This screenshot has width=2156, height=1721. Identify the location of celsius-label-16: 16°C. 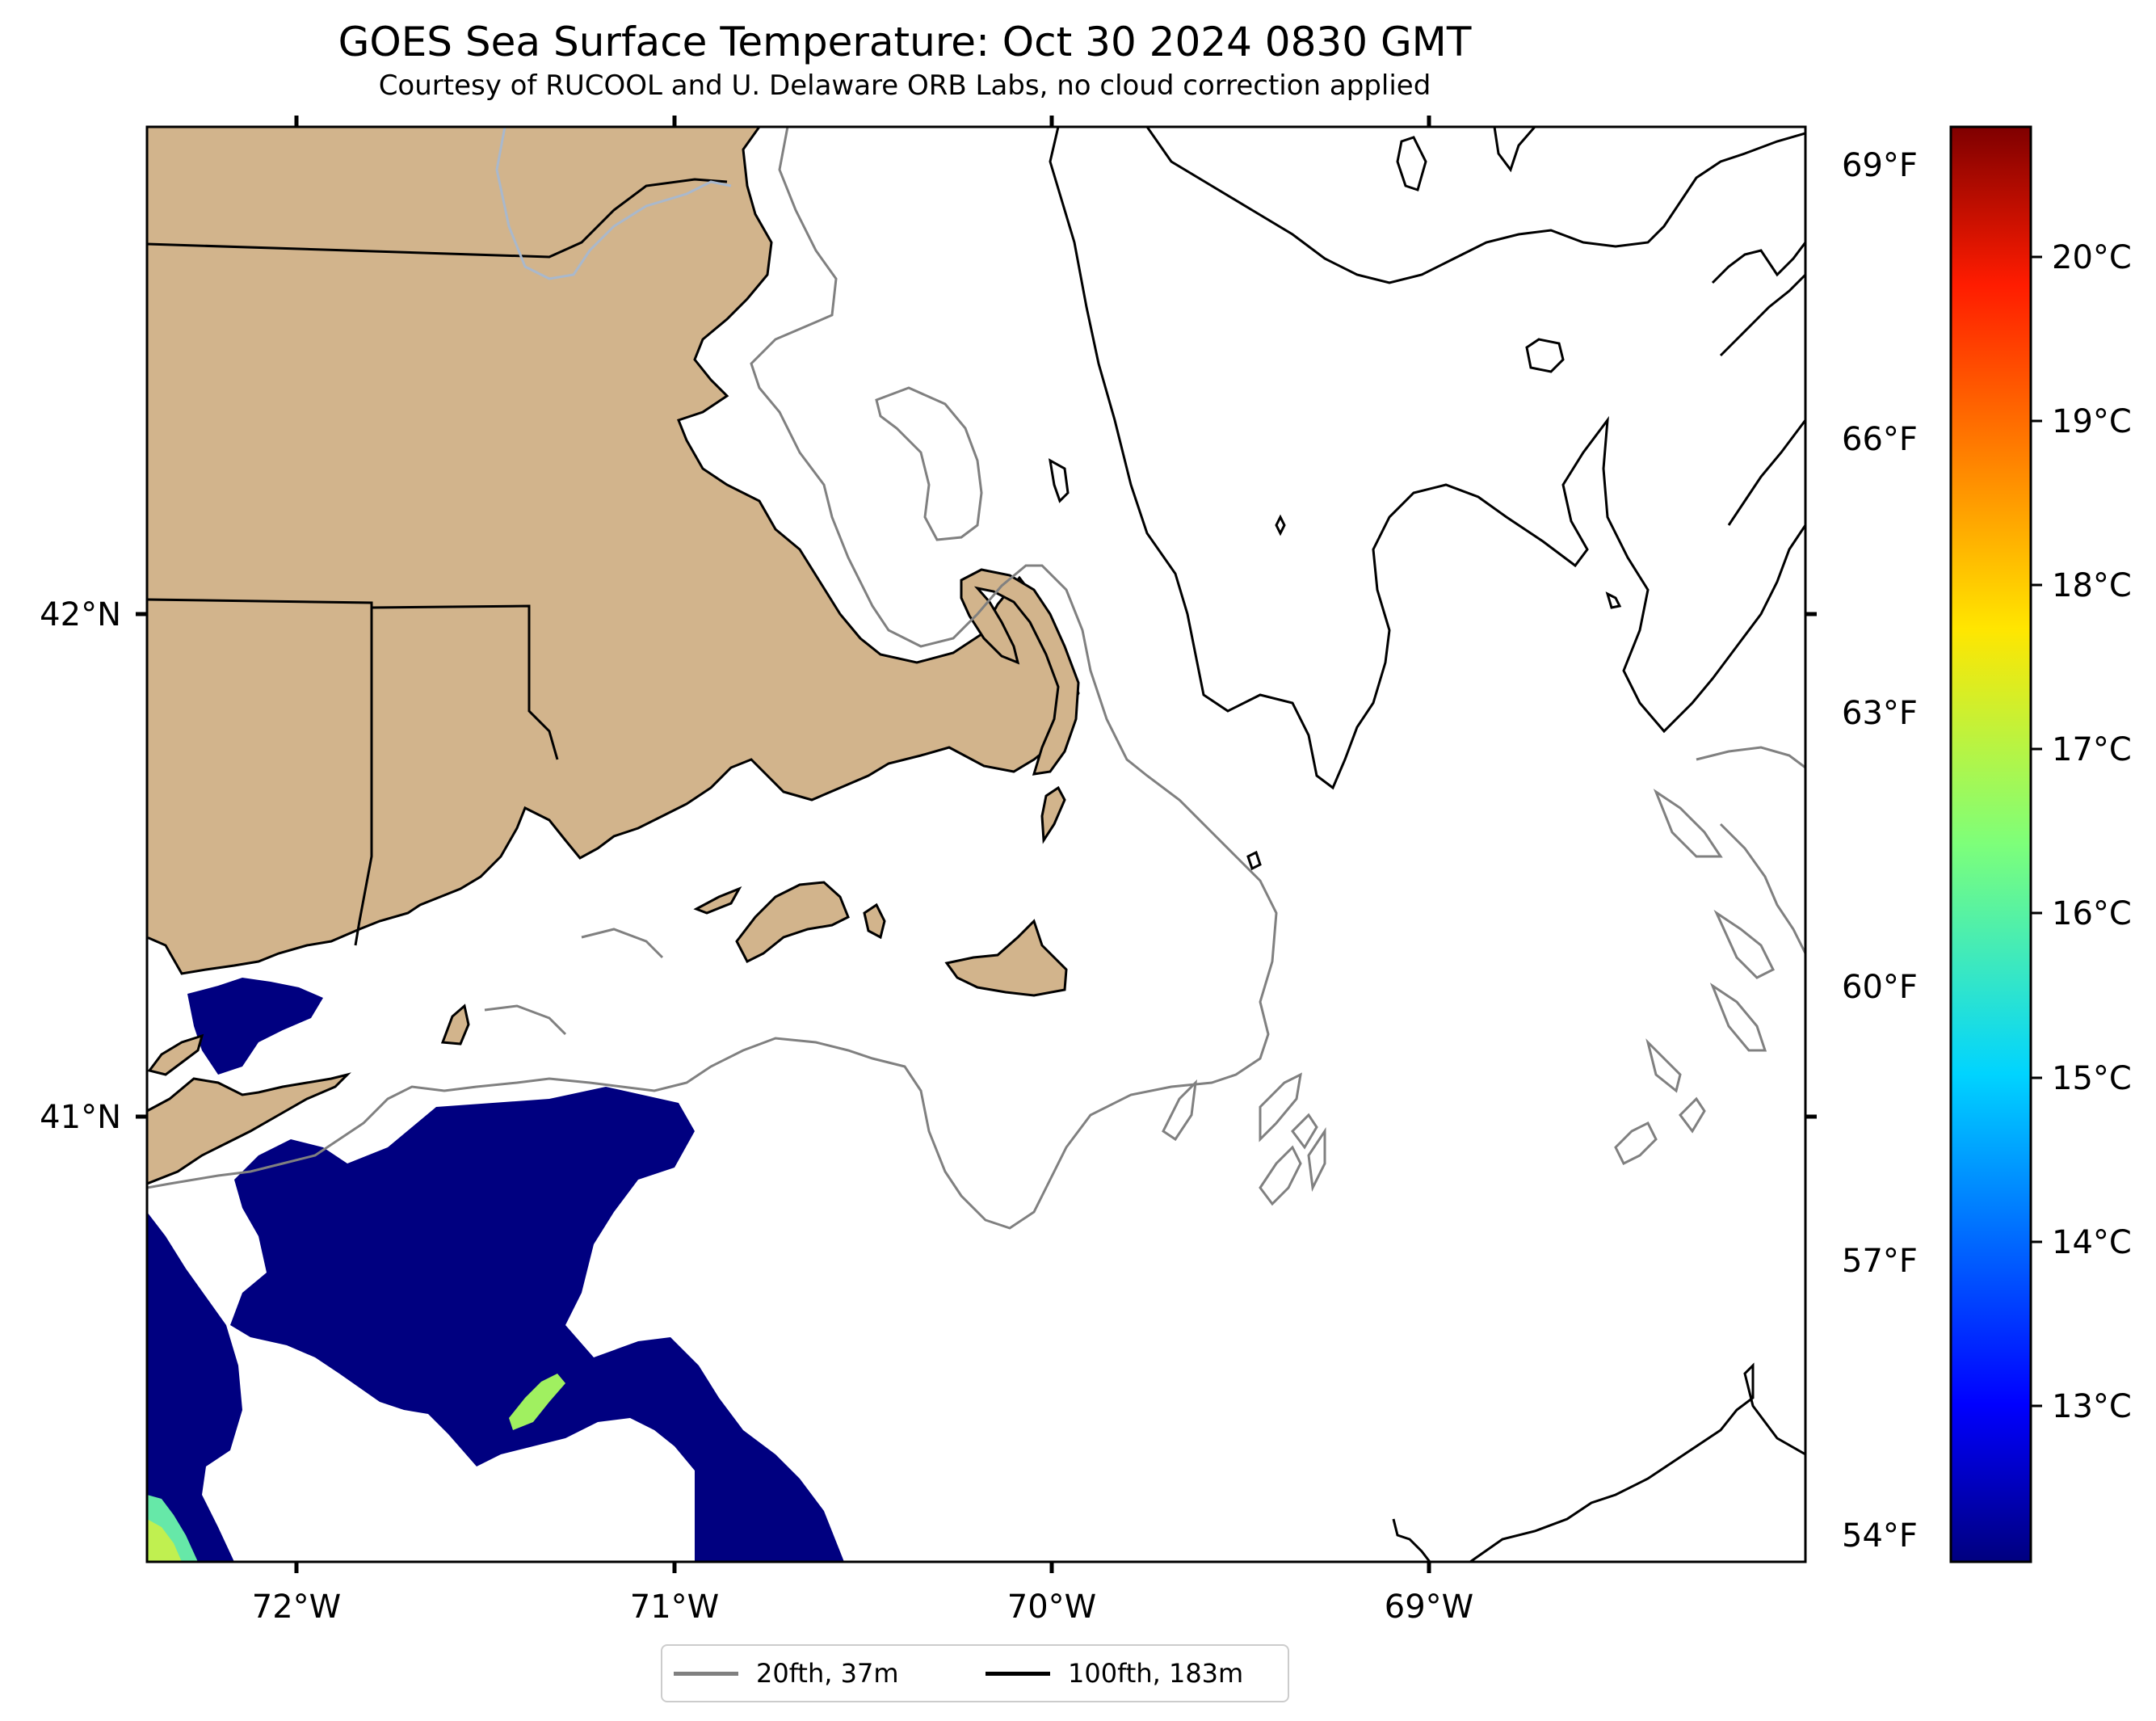
(2092, 913).